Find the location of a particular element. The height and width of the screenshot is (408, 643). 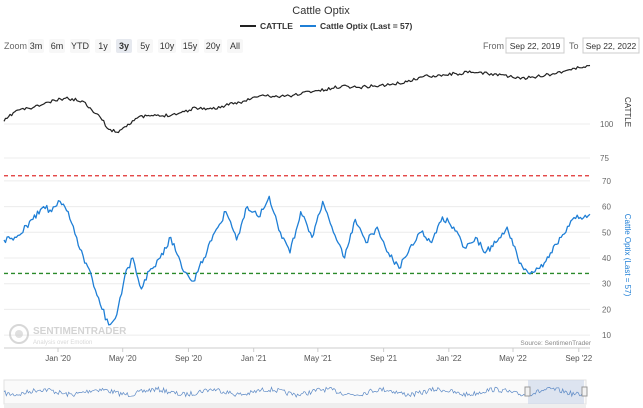

x-tick-label: Jan '21 is located at coordinates (254, 358).